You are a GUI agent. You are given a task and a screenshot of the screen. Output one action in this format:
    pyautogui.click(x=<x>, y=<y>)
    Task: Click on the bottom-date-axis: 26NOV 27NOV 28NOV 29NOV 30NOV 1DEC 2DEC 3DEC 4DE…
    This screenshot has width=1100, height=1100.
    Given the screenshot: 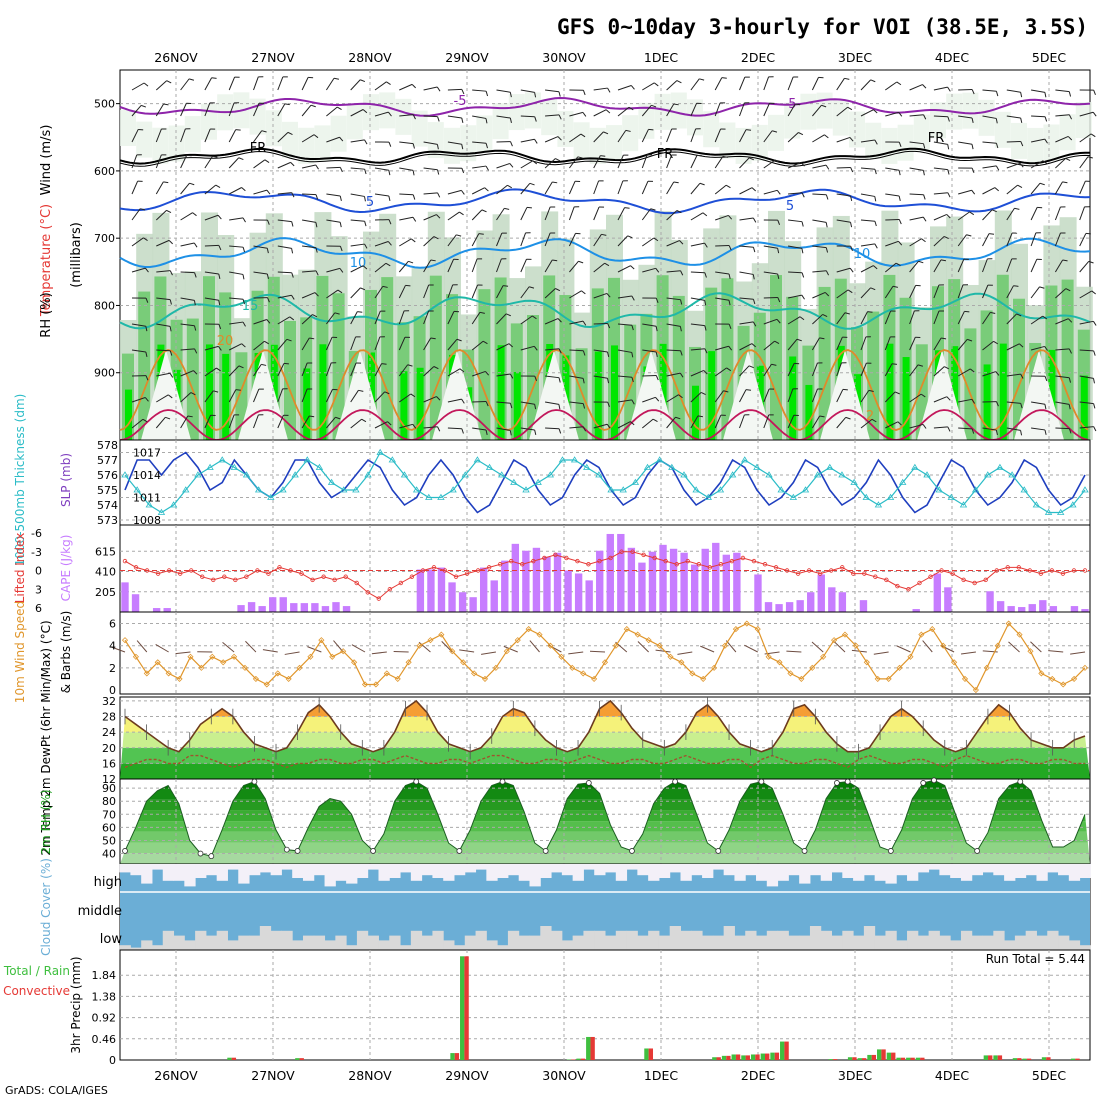 What is the action you would take?
    pyautogui.click(x=610, y=1075)
    